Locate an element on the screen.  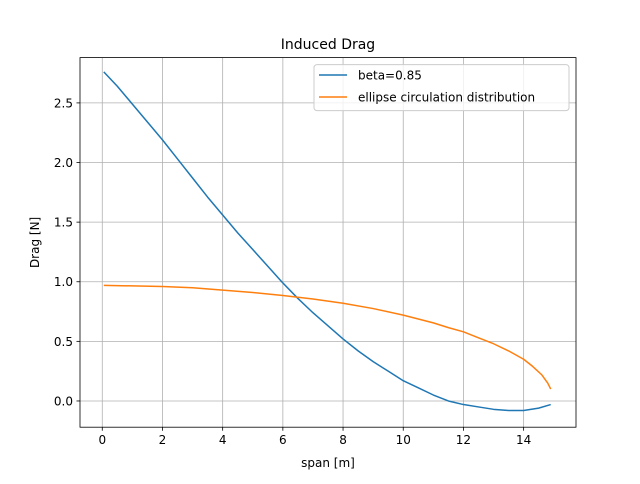
x-tick-label: 12 is located at coordinates (463, 440).